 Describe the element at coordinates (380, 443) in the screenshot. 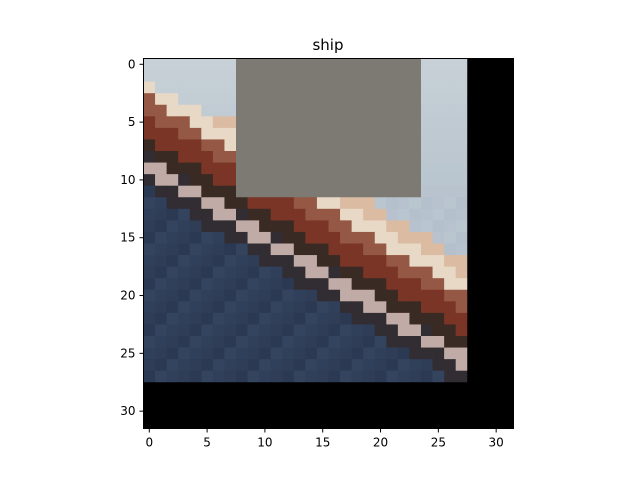

I see `x-tick-label: 20` at that location.